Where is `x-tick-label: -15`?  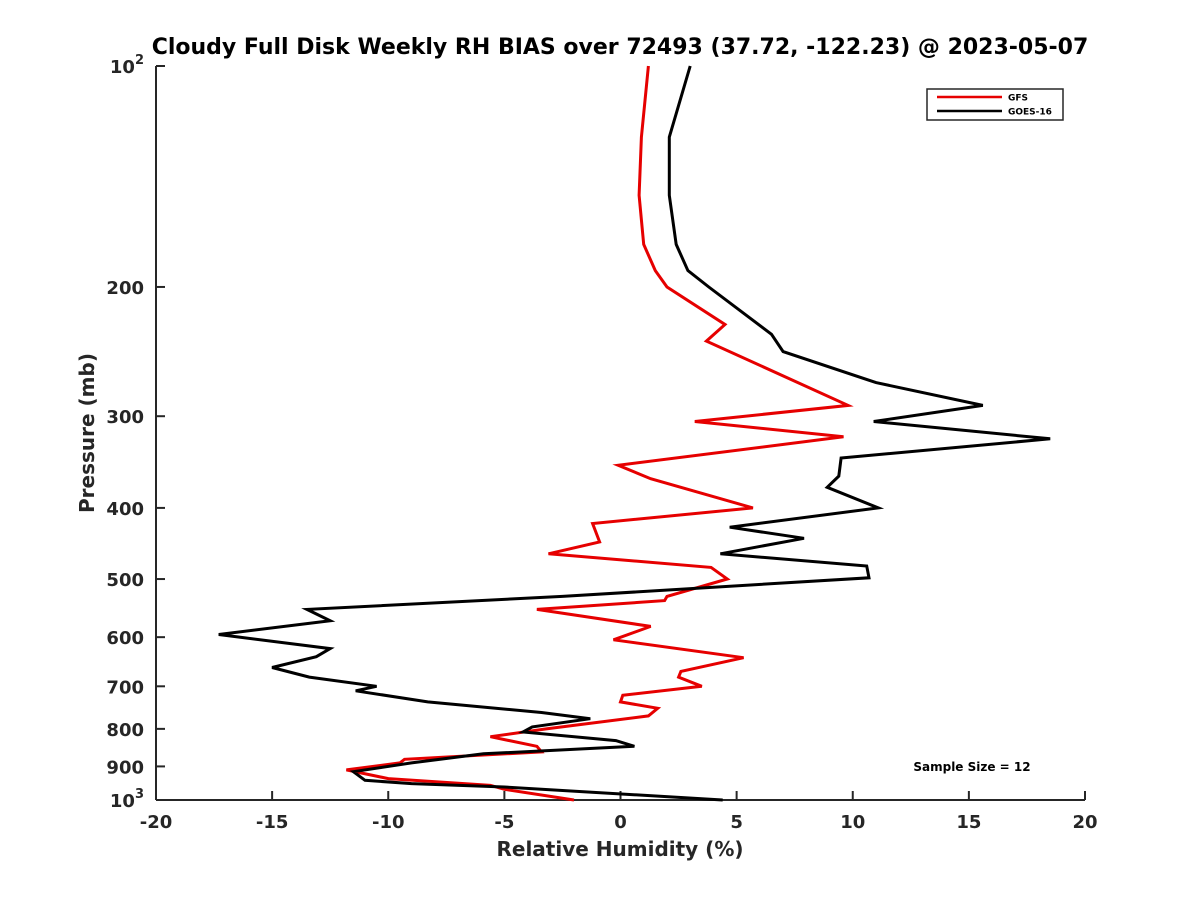 x-tick-label: -15 is located at coordinates (272, 822).